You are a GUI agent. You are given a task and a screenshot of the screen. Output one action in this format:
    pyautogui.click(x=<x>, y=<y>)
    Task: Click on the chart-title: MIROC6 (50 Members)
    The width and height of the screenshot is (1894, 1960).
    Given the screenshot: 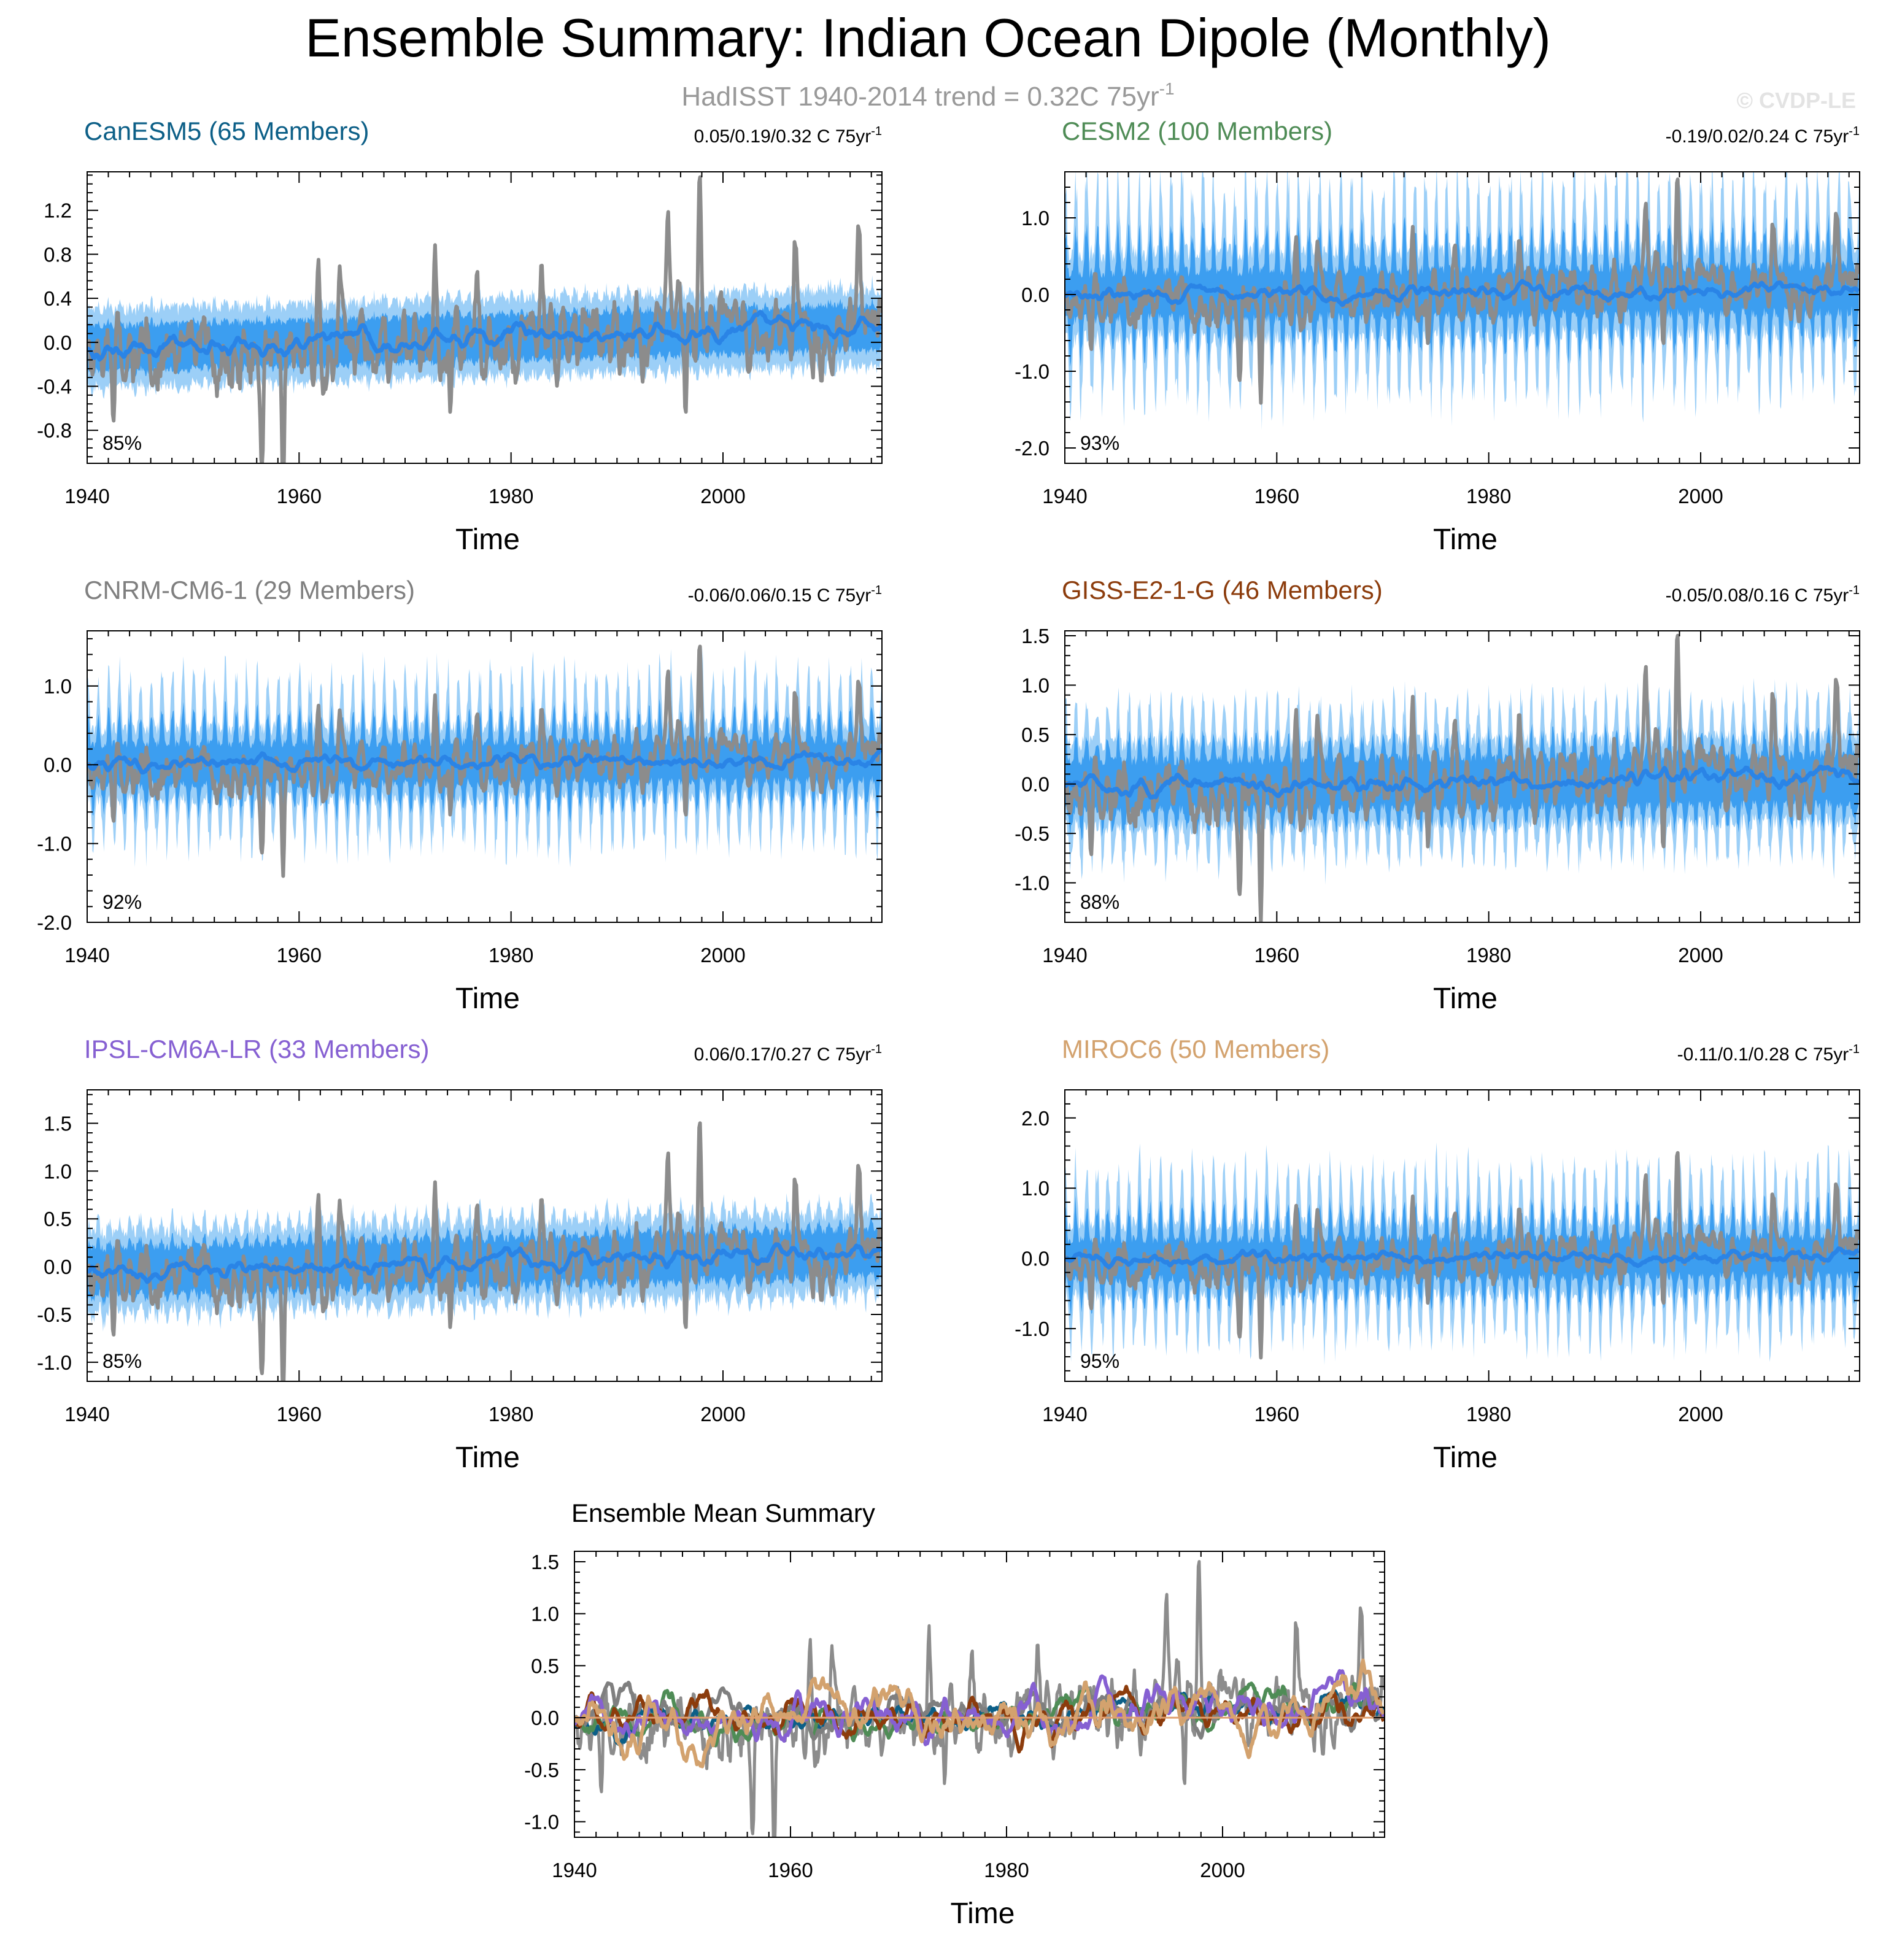 What is the action you would take?
    pyautogui.click(x=1195, y=1049)
    